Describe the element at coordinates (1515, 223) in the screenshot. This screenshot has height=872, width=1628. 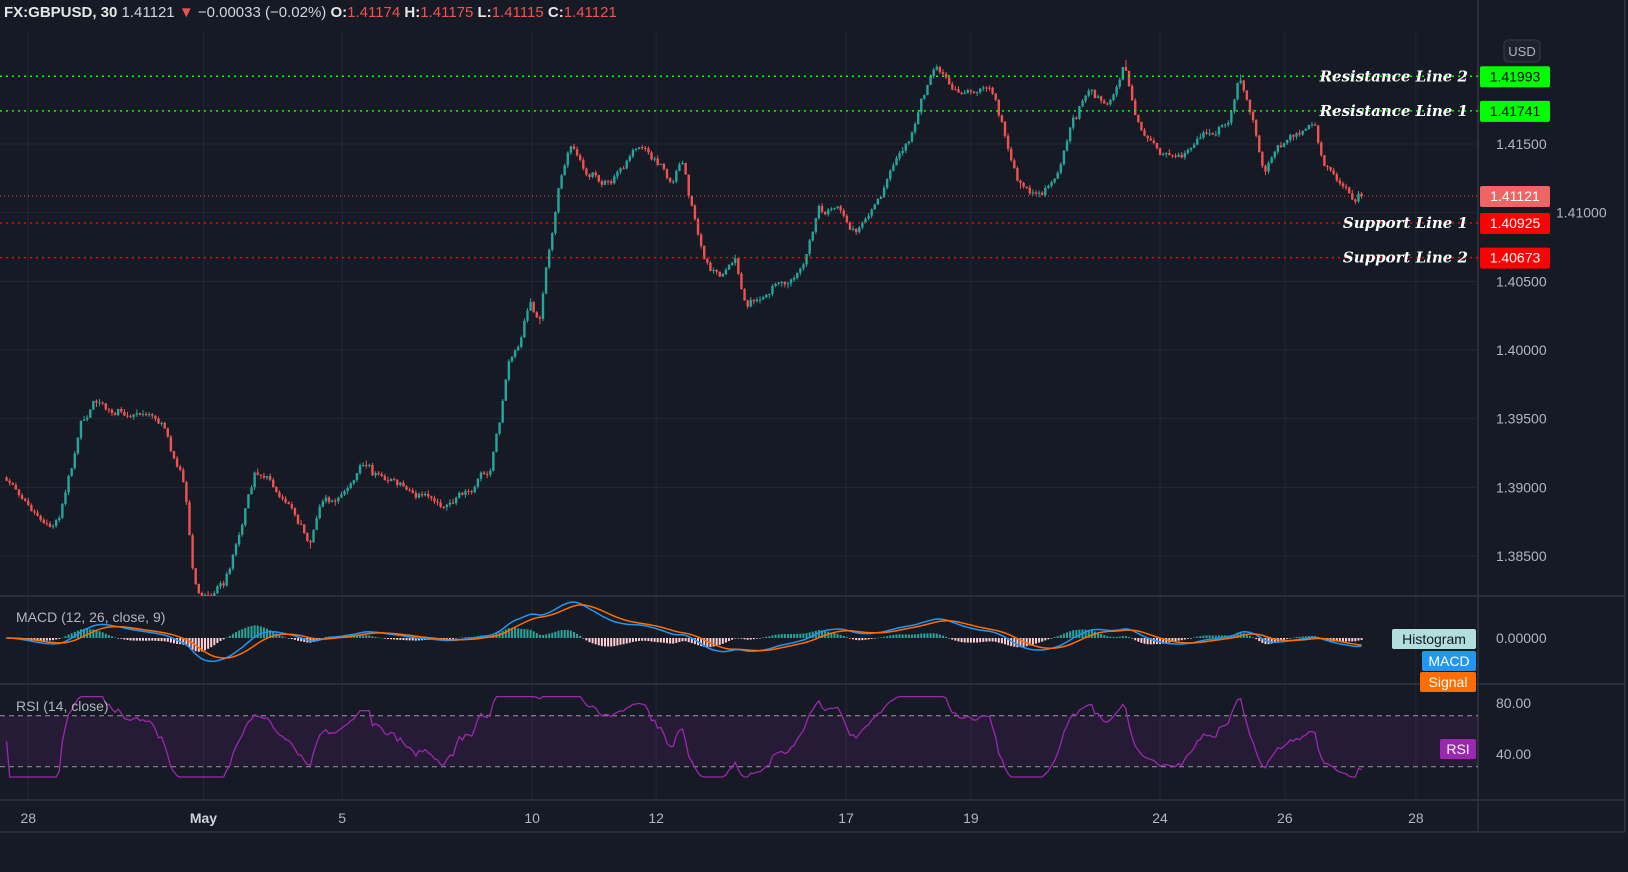
I see `price-tag-support` at that location.